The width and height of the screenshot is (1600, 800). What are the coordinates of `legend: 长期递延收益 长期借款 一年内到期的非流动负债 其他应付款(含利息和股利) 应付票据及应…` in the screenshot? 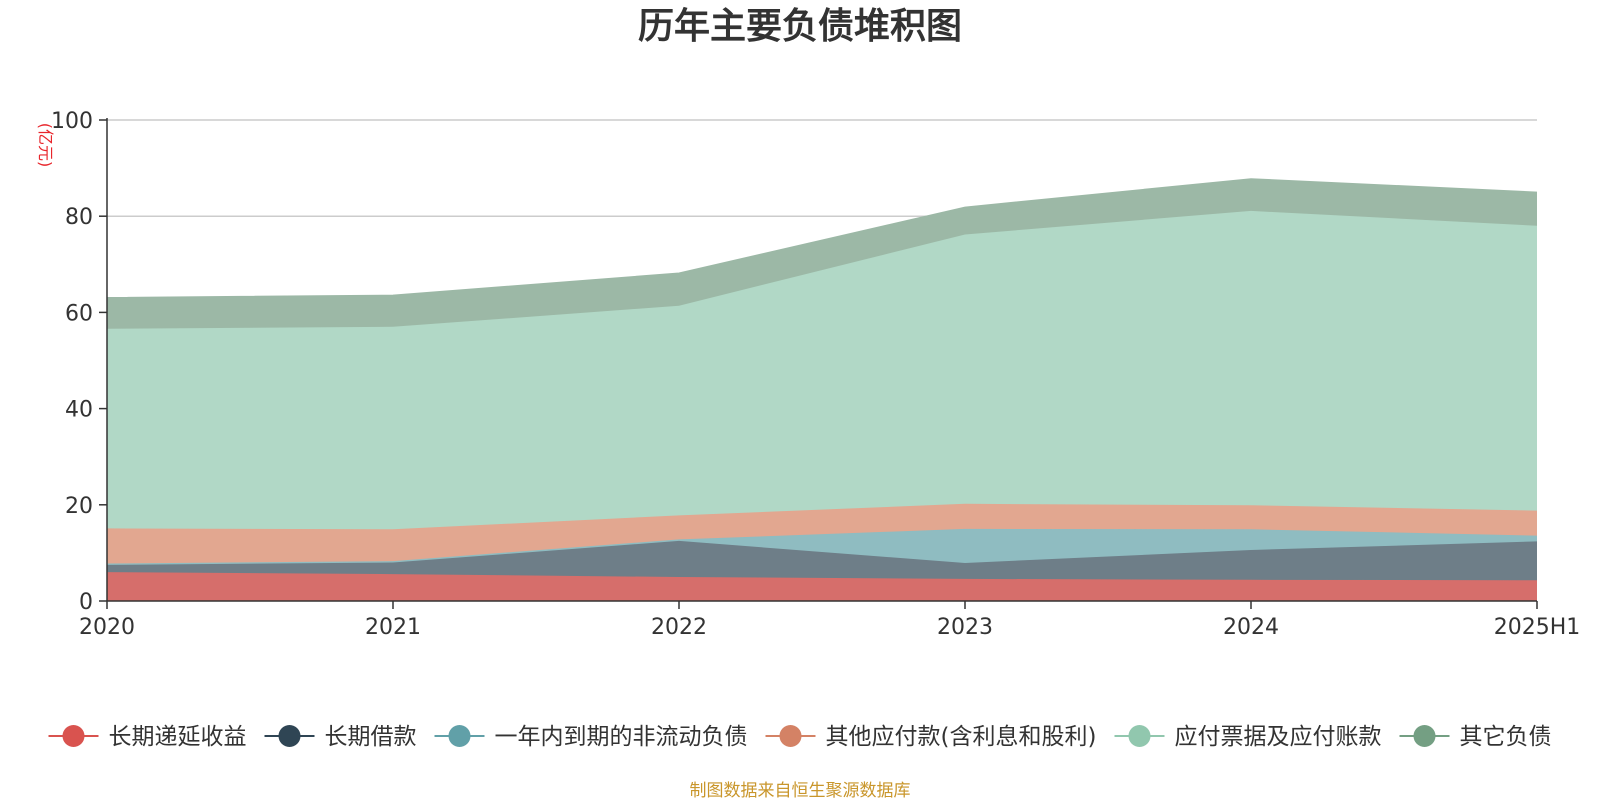 It's located at (800, 737).